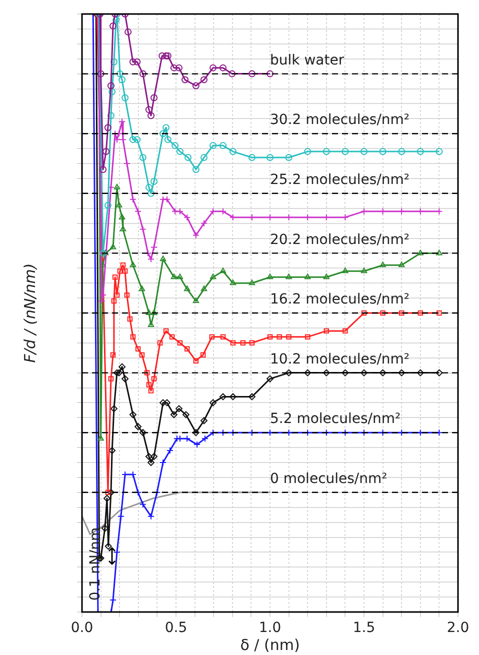 Image resolution: width=479 pixels, height=655 pixels. I want to click on x-tick-label: 0.0, so click(82, 628).